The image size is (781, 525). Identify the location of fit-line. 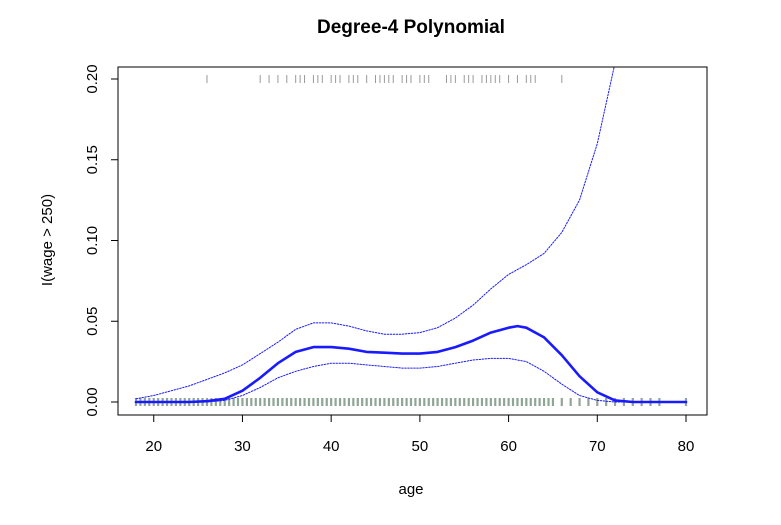
(411, 364).